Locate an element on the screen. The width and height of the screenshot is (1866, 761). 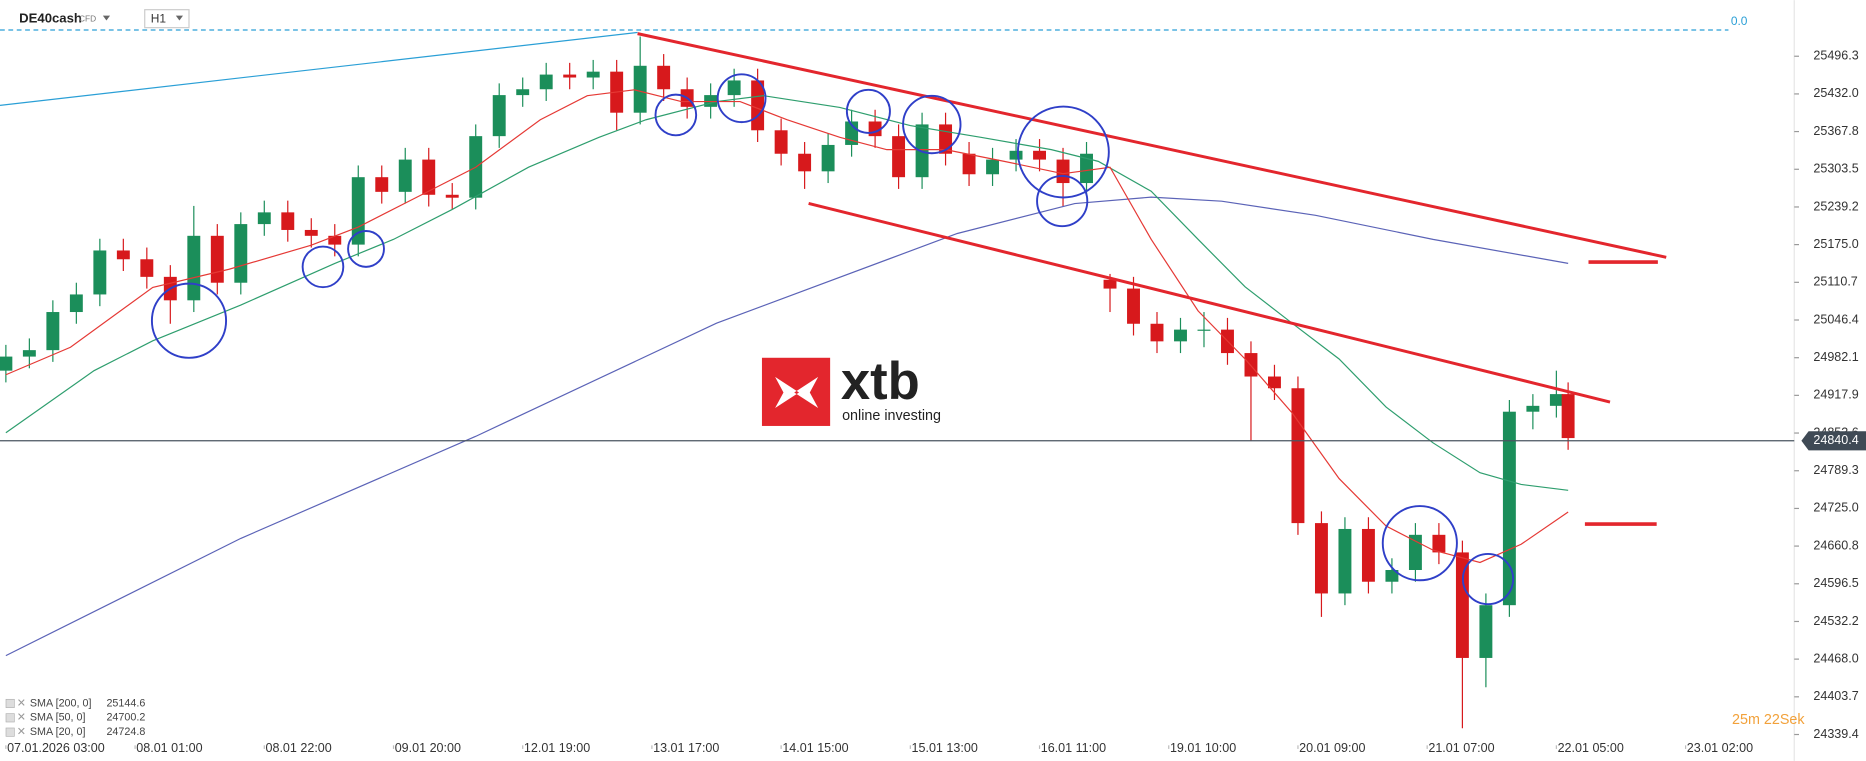
logo-tagline: online investing is located at coordinates (891, 416).